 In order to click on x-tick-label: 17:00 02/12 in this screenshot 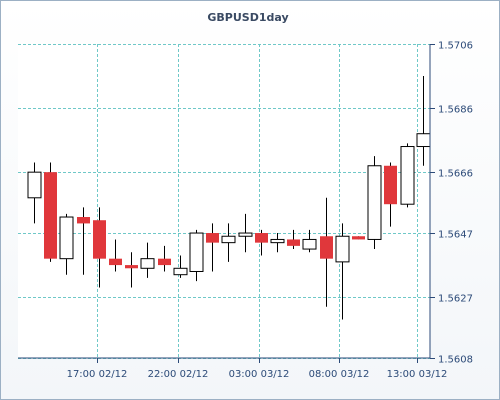, I will do `click(97, 374)`.